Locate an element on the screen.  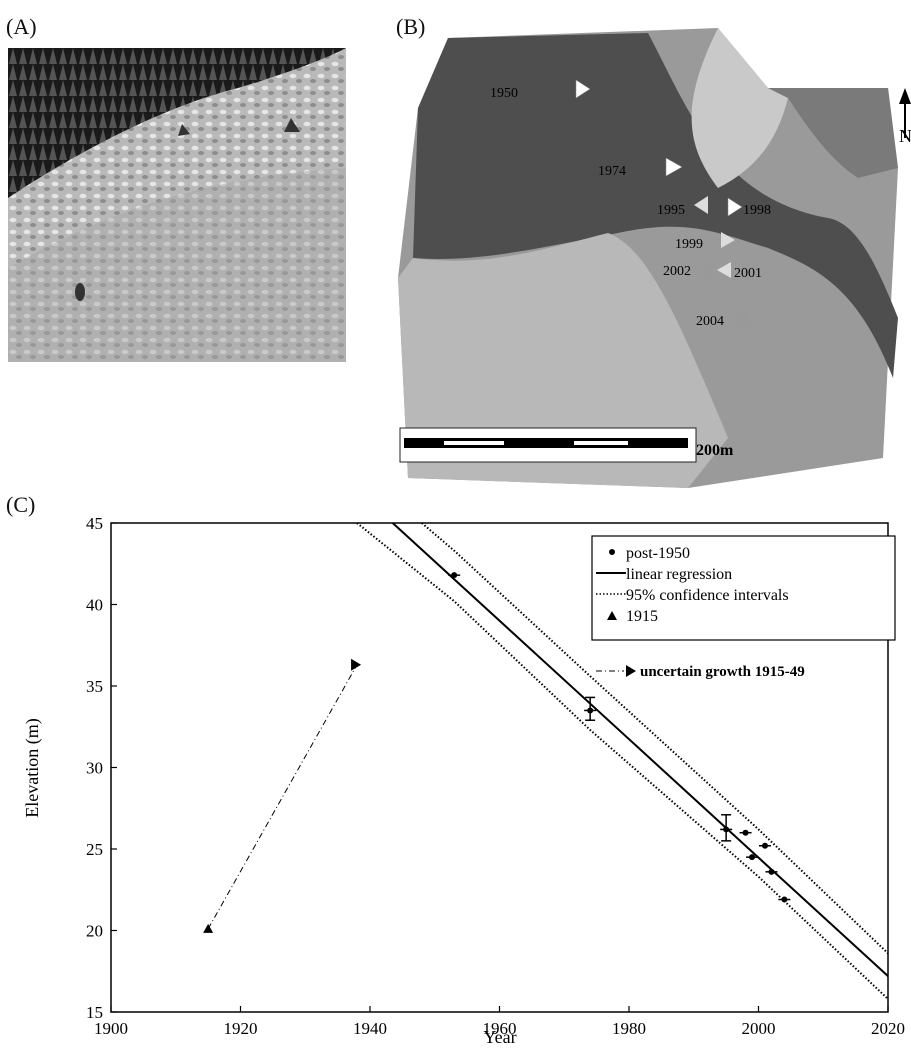
panel-c-label: (C) is located at coordinates (21, 504).